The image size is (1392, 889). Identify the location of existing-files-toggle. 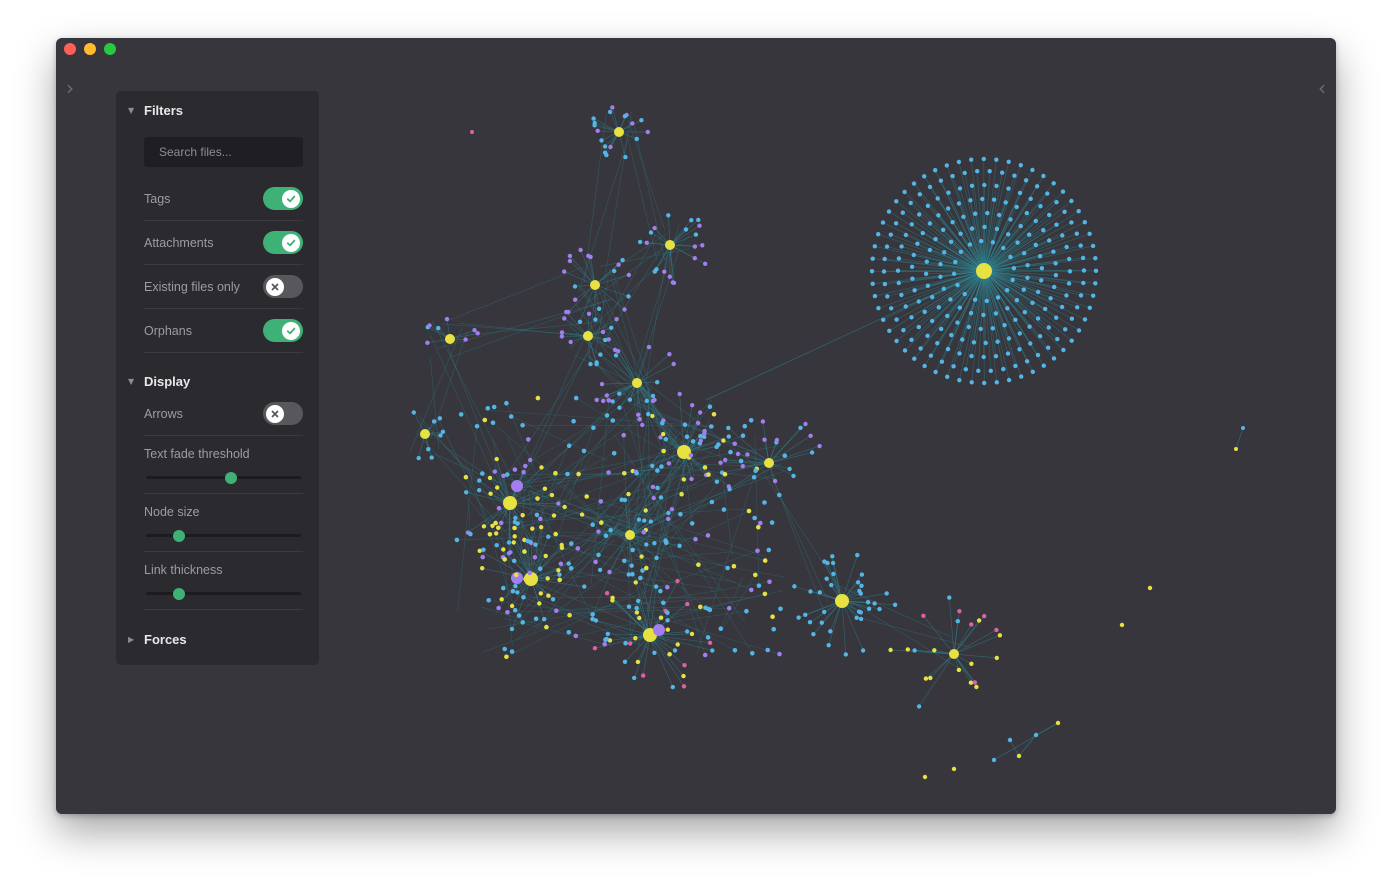
(283, 286).